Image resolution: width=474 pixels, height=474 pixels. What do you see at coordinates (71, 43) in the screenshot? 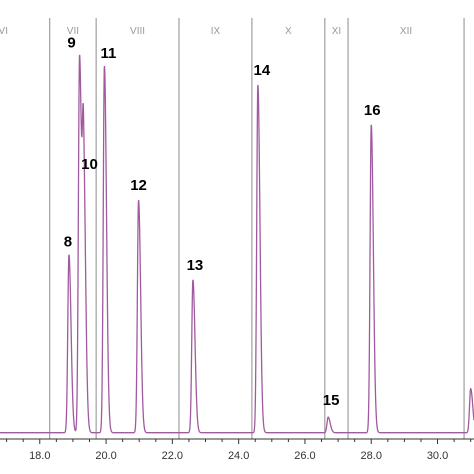
I see `peak-label: 9` at bounding box center [71, 43].